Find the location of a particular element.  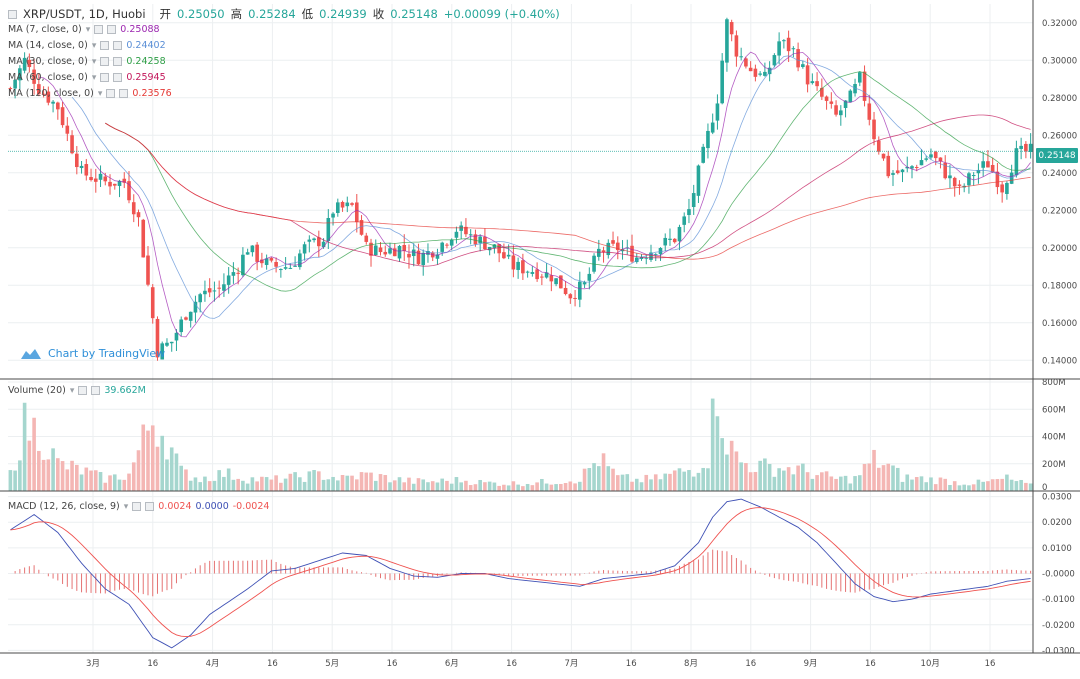

legend-ma30: MA (30, close, 0) ▾ 0.24258 is located at coordinates (87, 61).